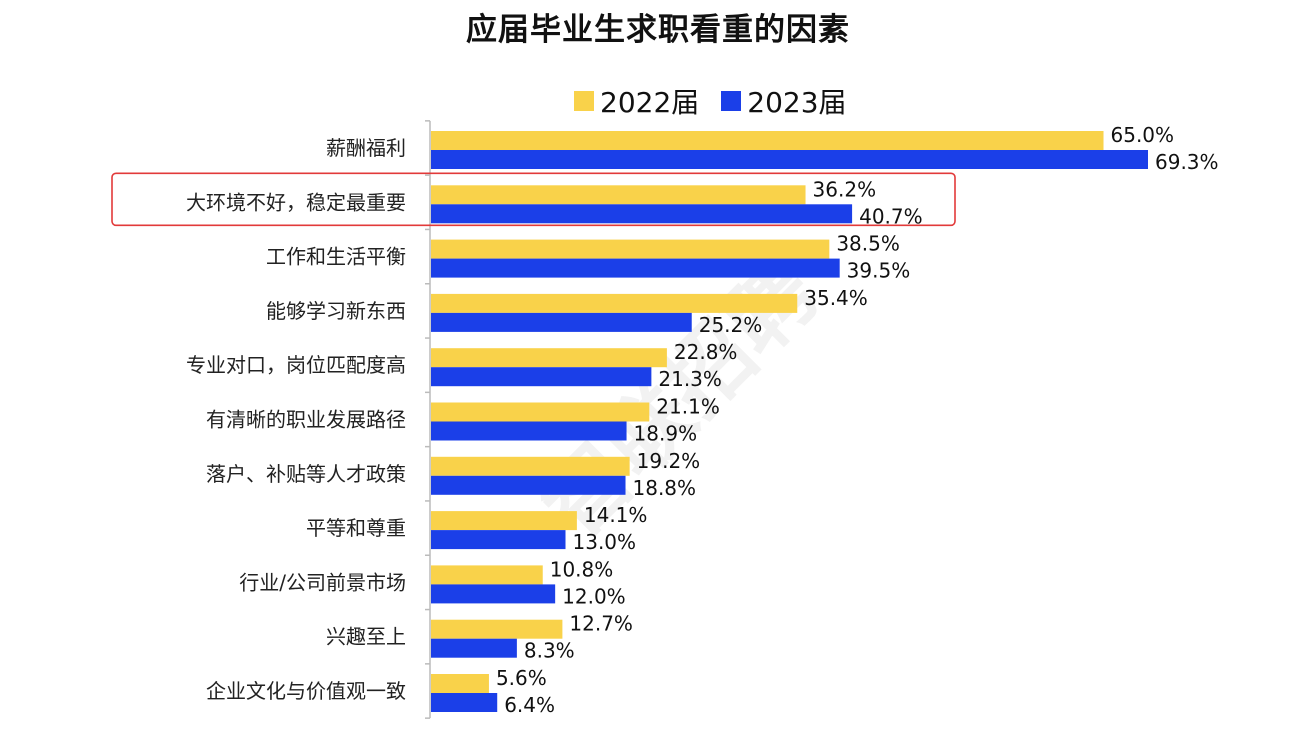 Image resolution: width=1316 pixels, height=736 pixels. I want to click on value-label-2022: 14.1%, so click(616, 515).